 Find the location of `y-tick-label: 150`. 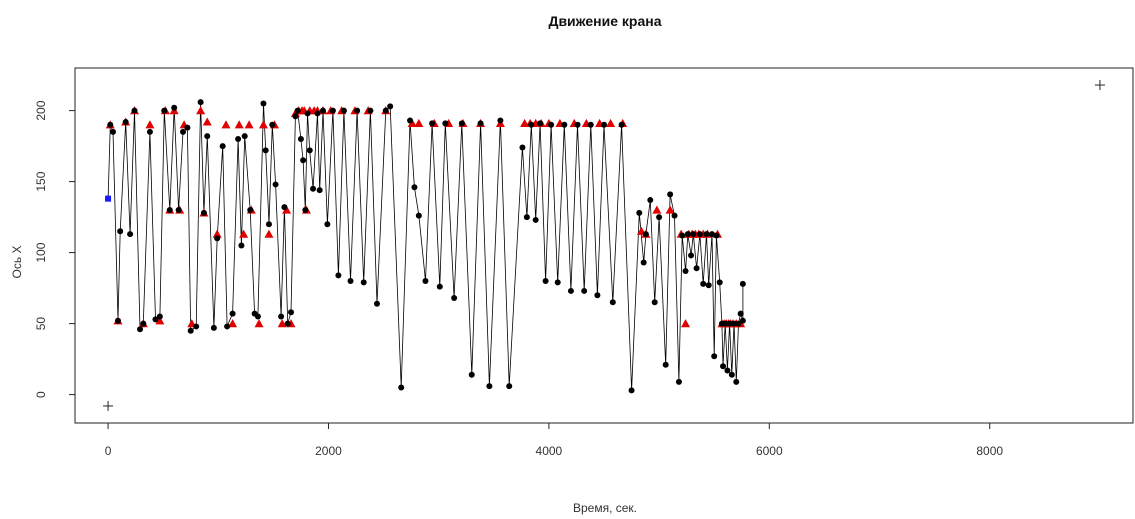

y-tick-label: 150 is located at coordinates (41, 181).